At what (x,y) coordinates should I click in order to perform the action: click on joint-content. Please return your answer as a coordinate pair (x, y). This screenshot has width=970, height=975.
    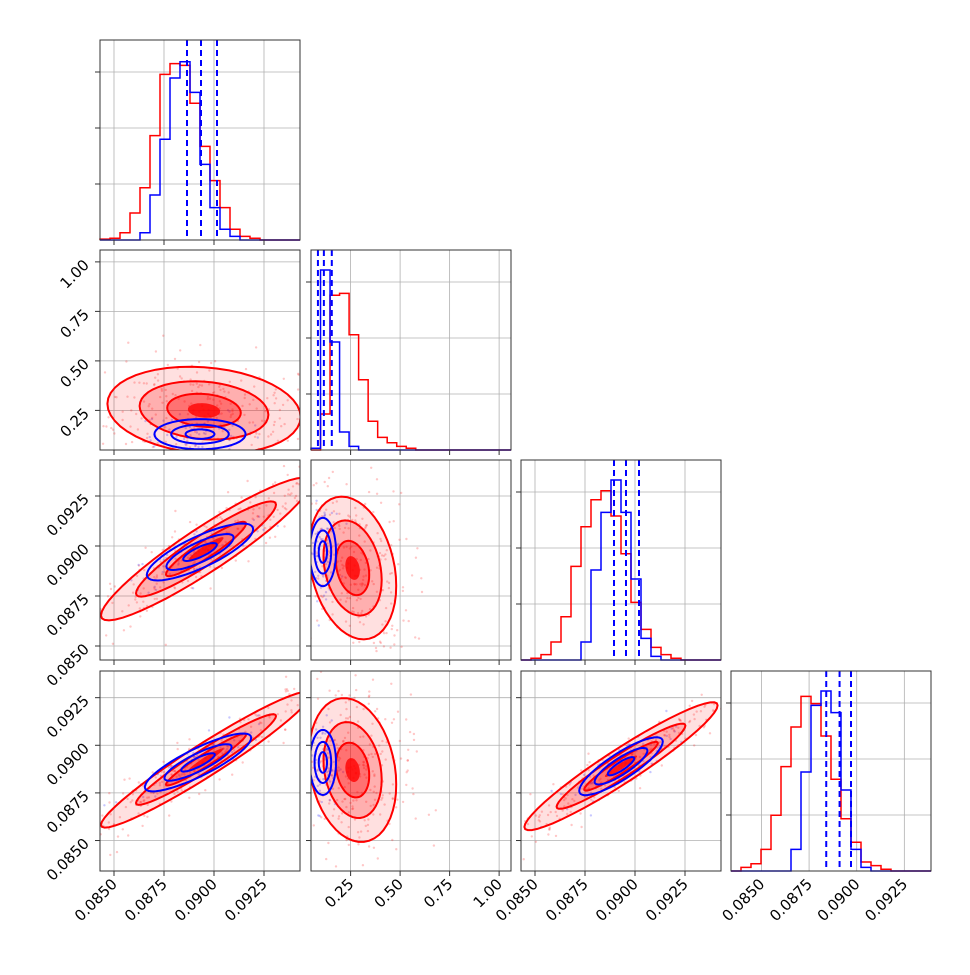
    Looking at the image, I should click on (229, 392).